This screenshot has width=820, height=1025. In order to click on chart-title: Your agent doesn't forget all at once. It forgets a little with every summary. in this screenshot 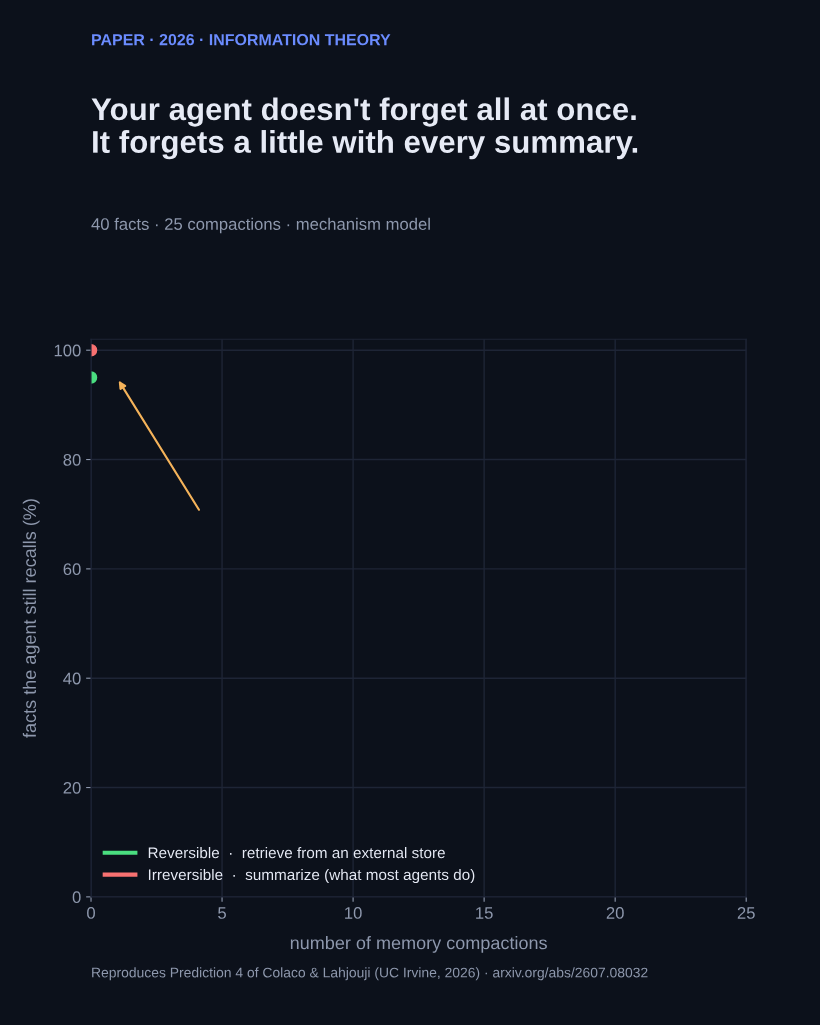, I will do `click(364, 128)`.